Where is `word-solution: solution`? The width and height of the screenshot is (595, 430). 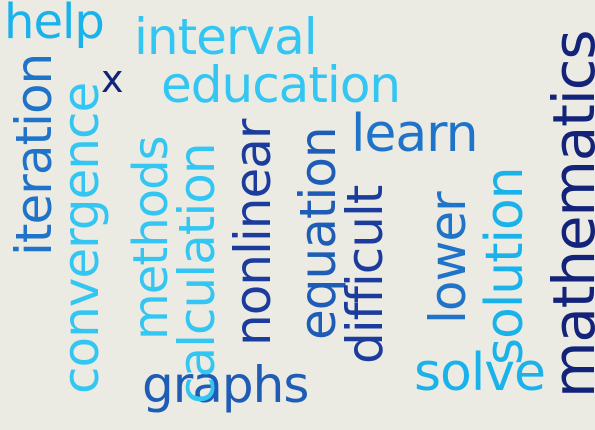
word-solution: solution is located at coordinates (505, 266).